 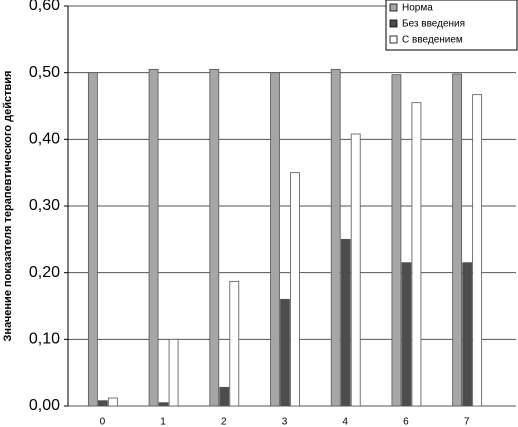 I want to click on legend-label: Норма, so click(x=417, y=8).